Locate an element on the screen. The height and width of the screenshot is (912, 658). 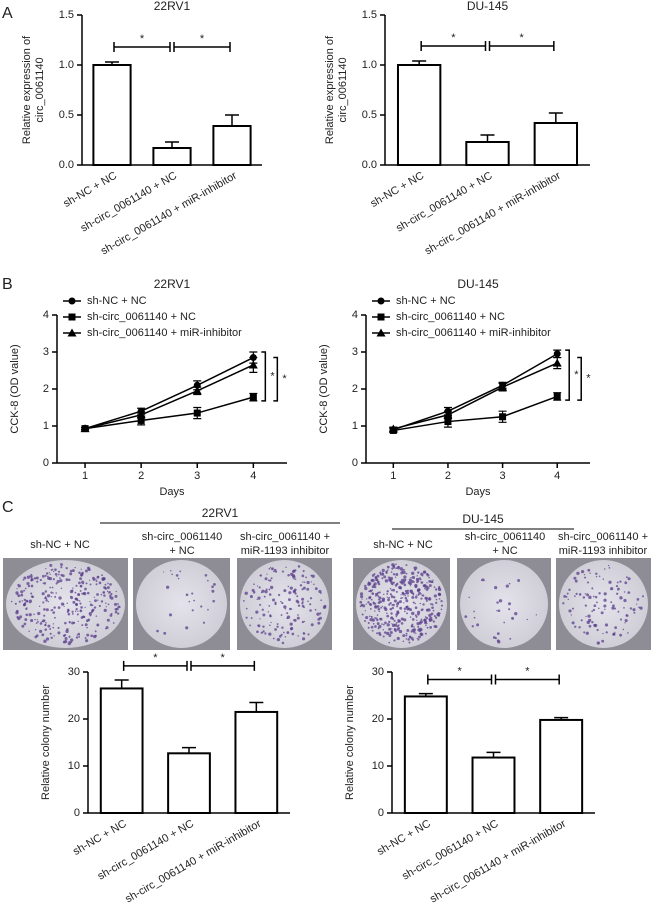
x-axis-label: Days is located at coordinates (172, 492).